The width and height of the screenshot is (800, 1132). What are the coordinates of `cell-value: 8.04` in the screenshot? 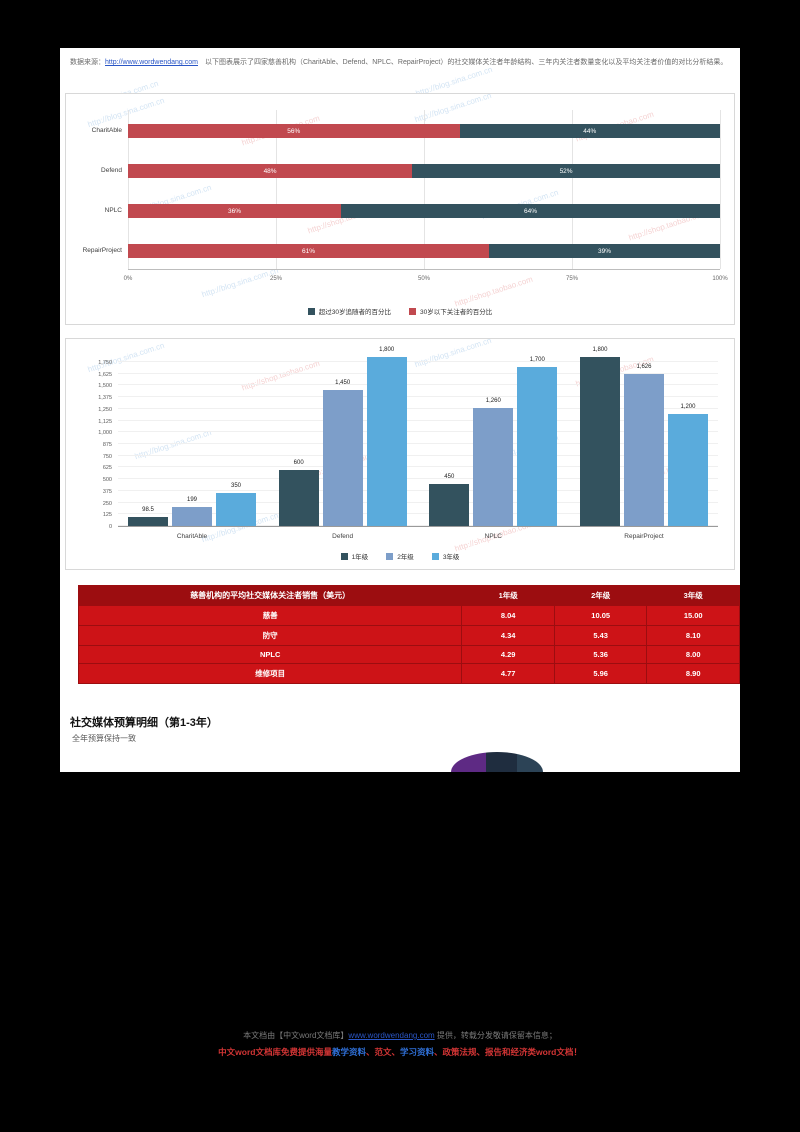 It's located at (508, 615).